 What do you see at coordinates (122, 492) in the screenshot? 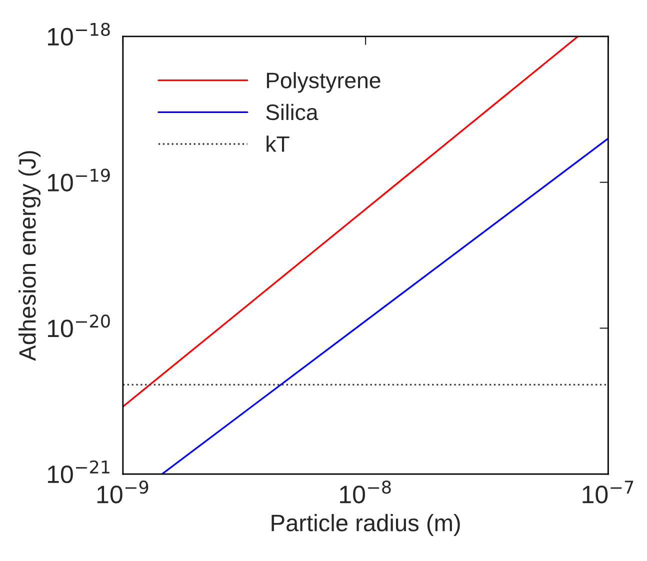
I see `x-tick-label: 10$^{−9}$` at bounding box center [122, 492].